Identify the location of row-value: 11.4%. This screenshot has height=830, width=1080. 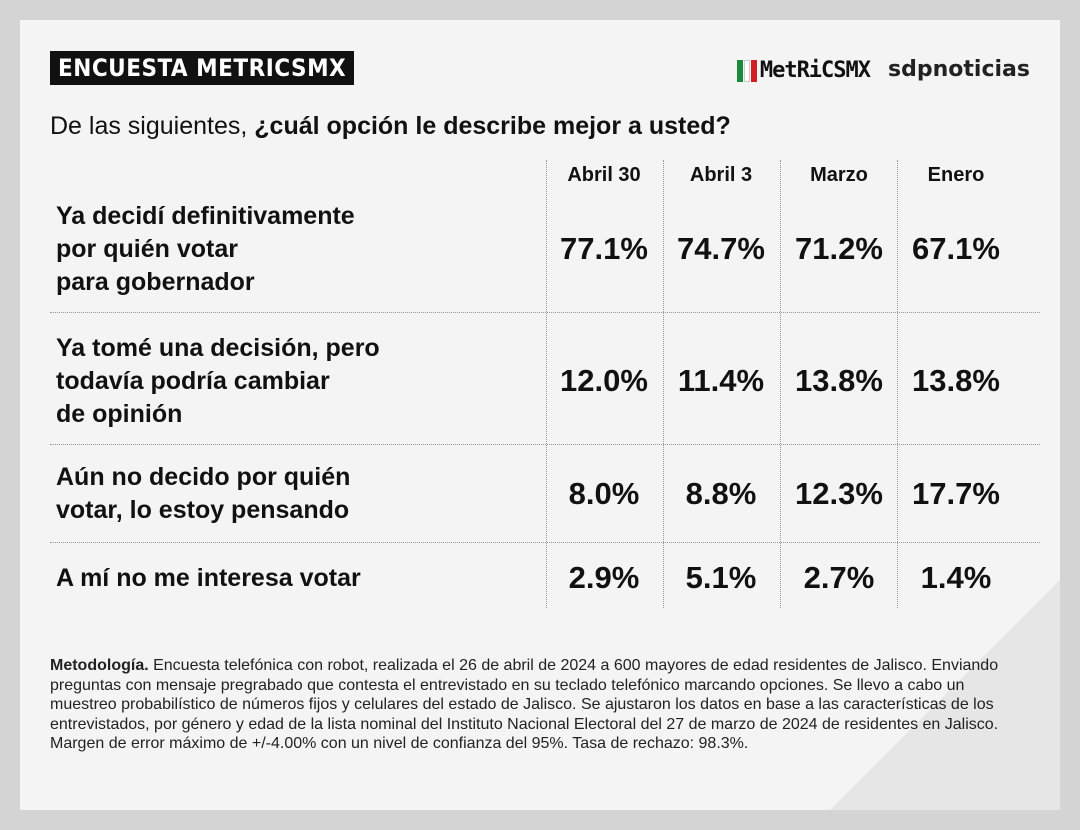
(721, 380).